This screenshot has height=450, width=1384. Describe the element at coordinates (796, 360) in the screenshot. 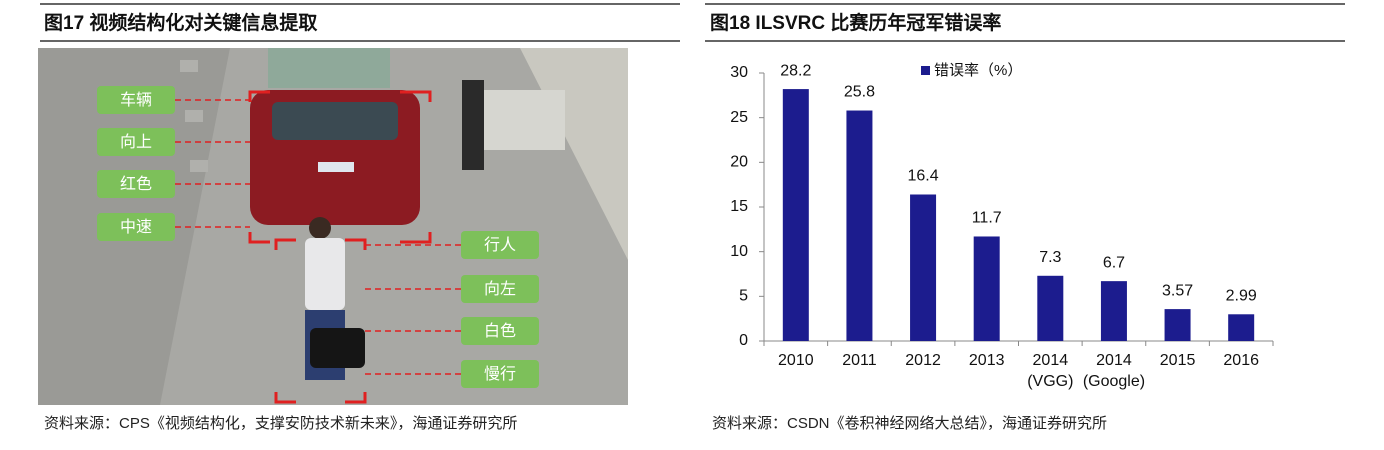

I see `x-tick-label: 2010` at that location.